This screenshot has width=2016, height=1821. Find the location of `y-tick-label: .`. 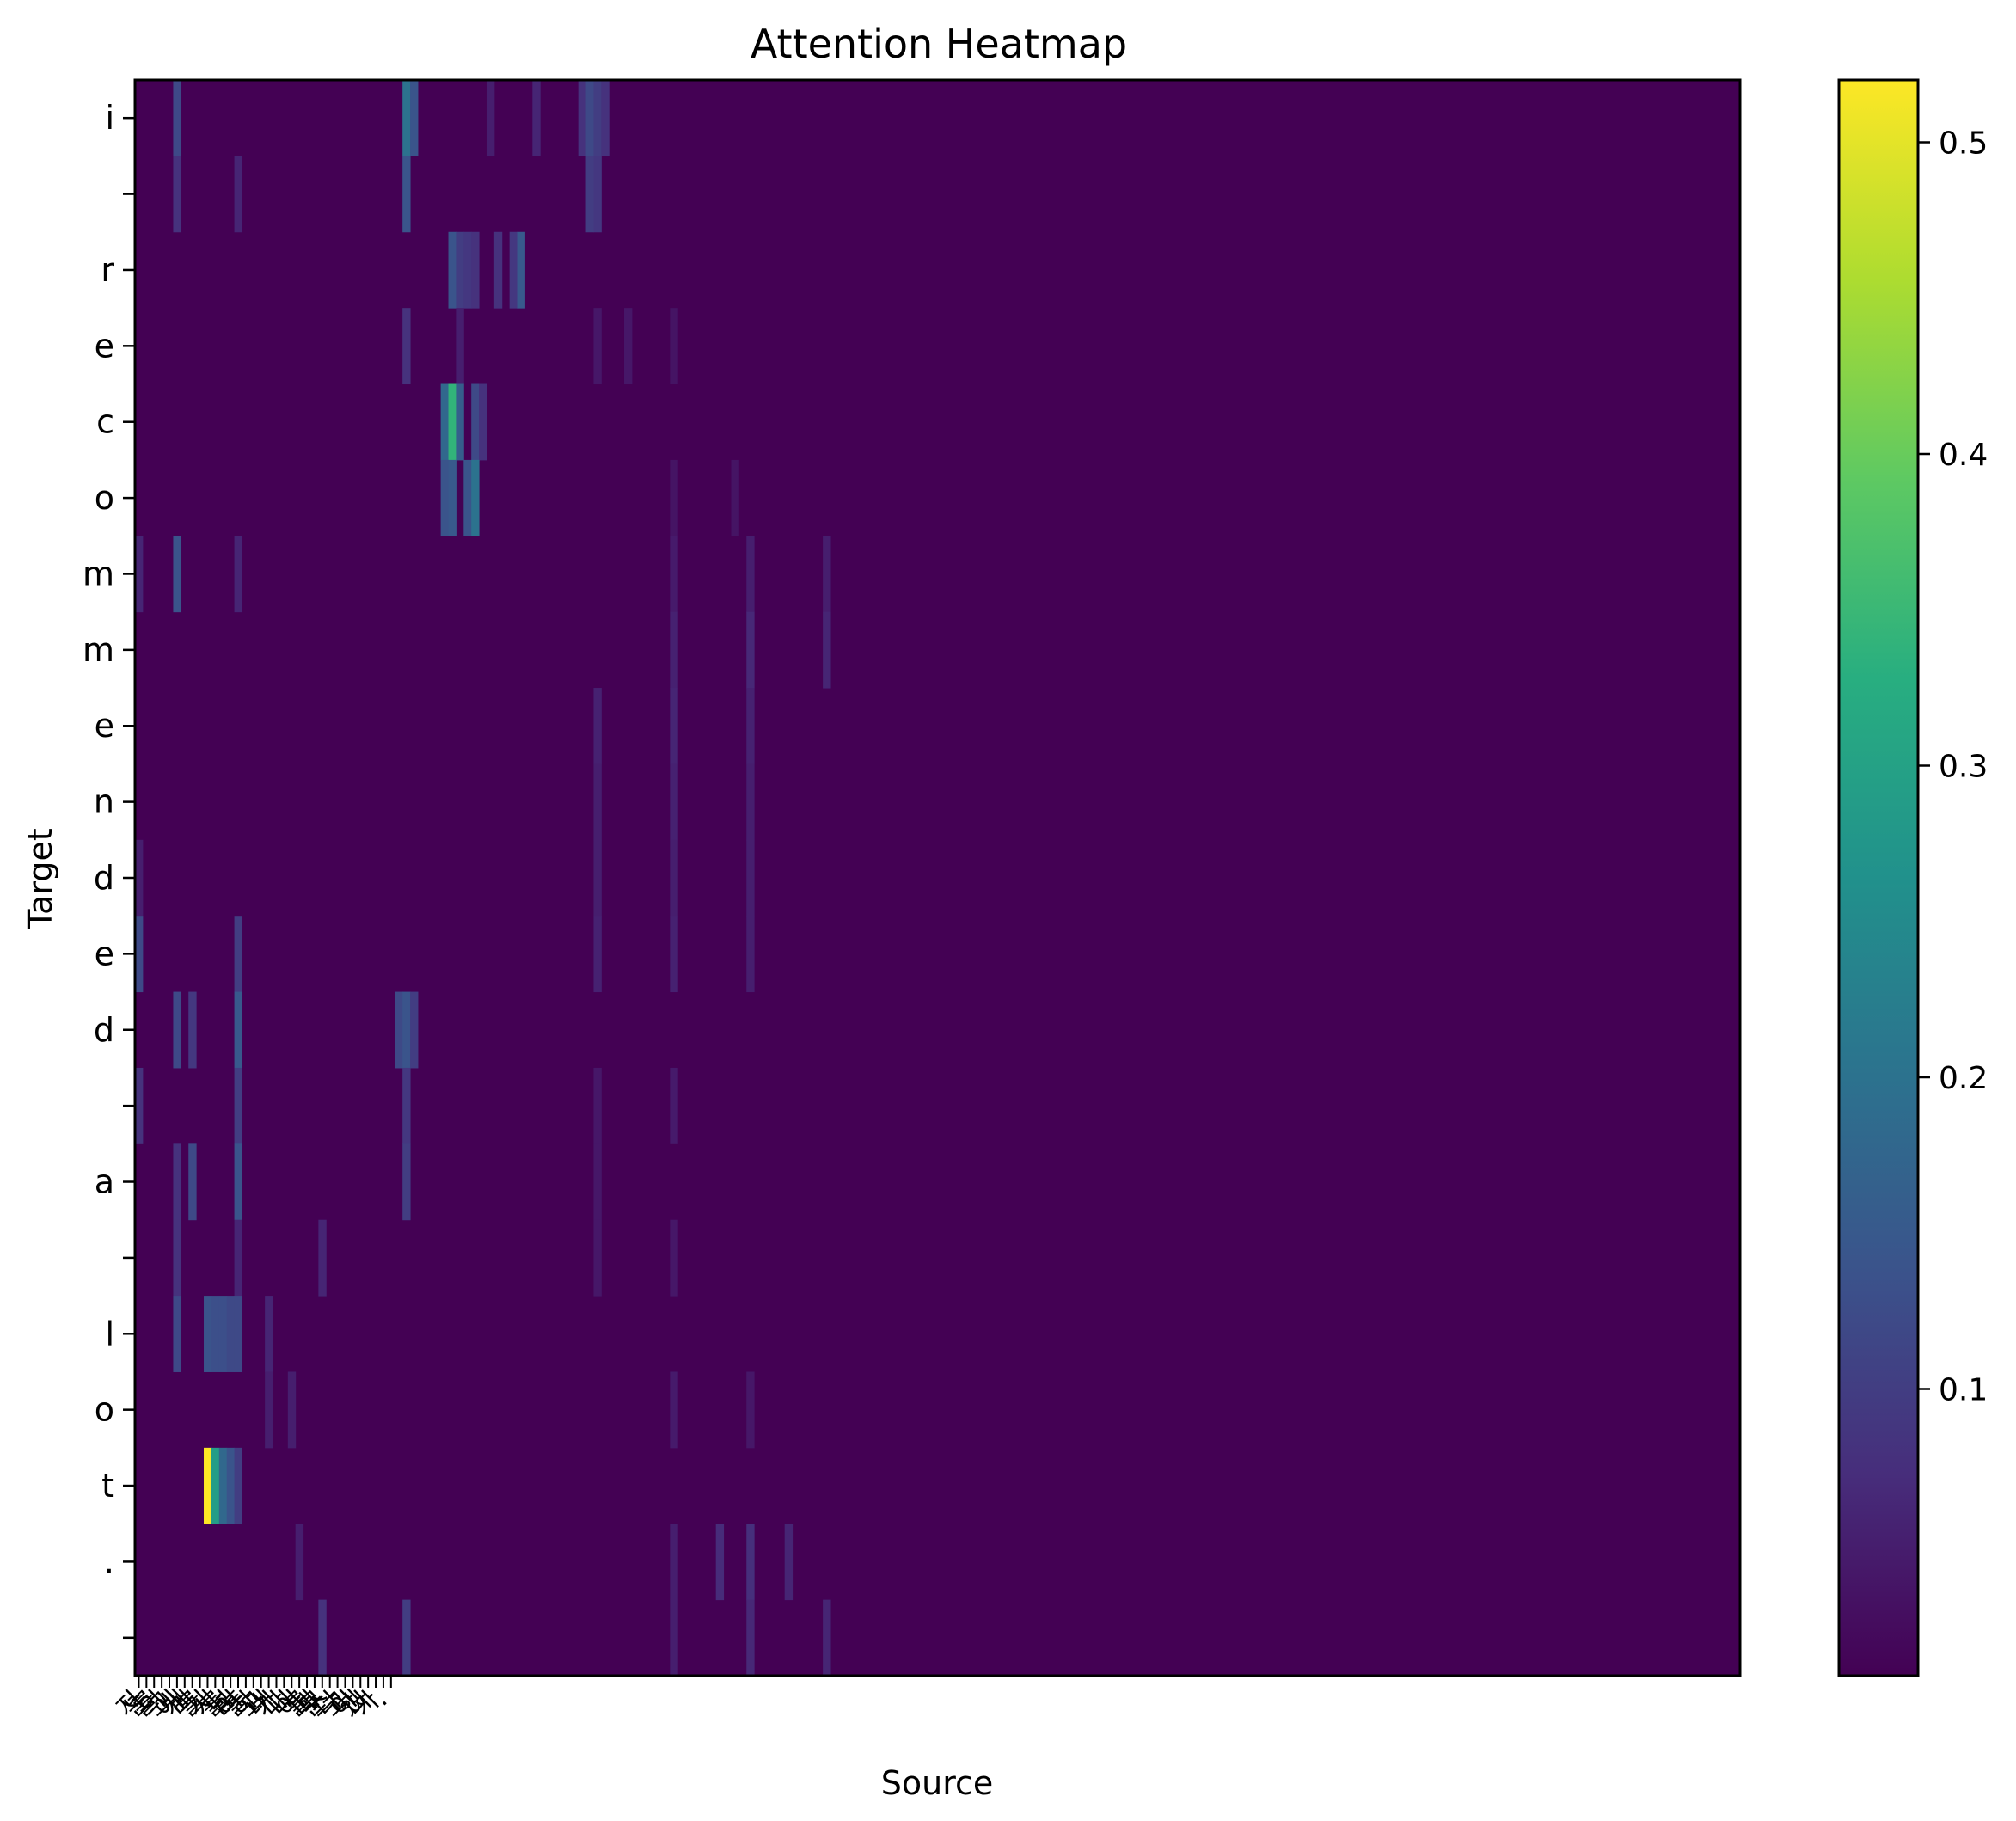

y-tick-label: . is located at coordinates (109, 1561).